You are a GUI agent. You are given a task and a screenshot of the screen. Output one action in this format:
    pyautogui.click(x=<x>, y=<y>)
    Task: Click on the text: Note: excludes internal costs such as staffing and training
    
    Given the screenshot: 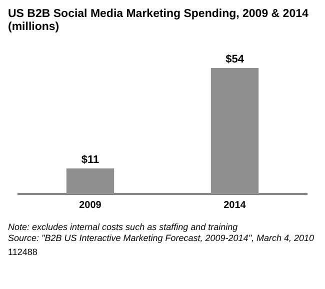 What is the action you would take?
    pyautogui.click(x=123, y=227)
    